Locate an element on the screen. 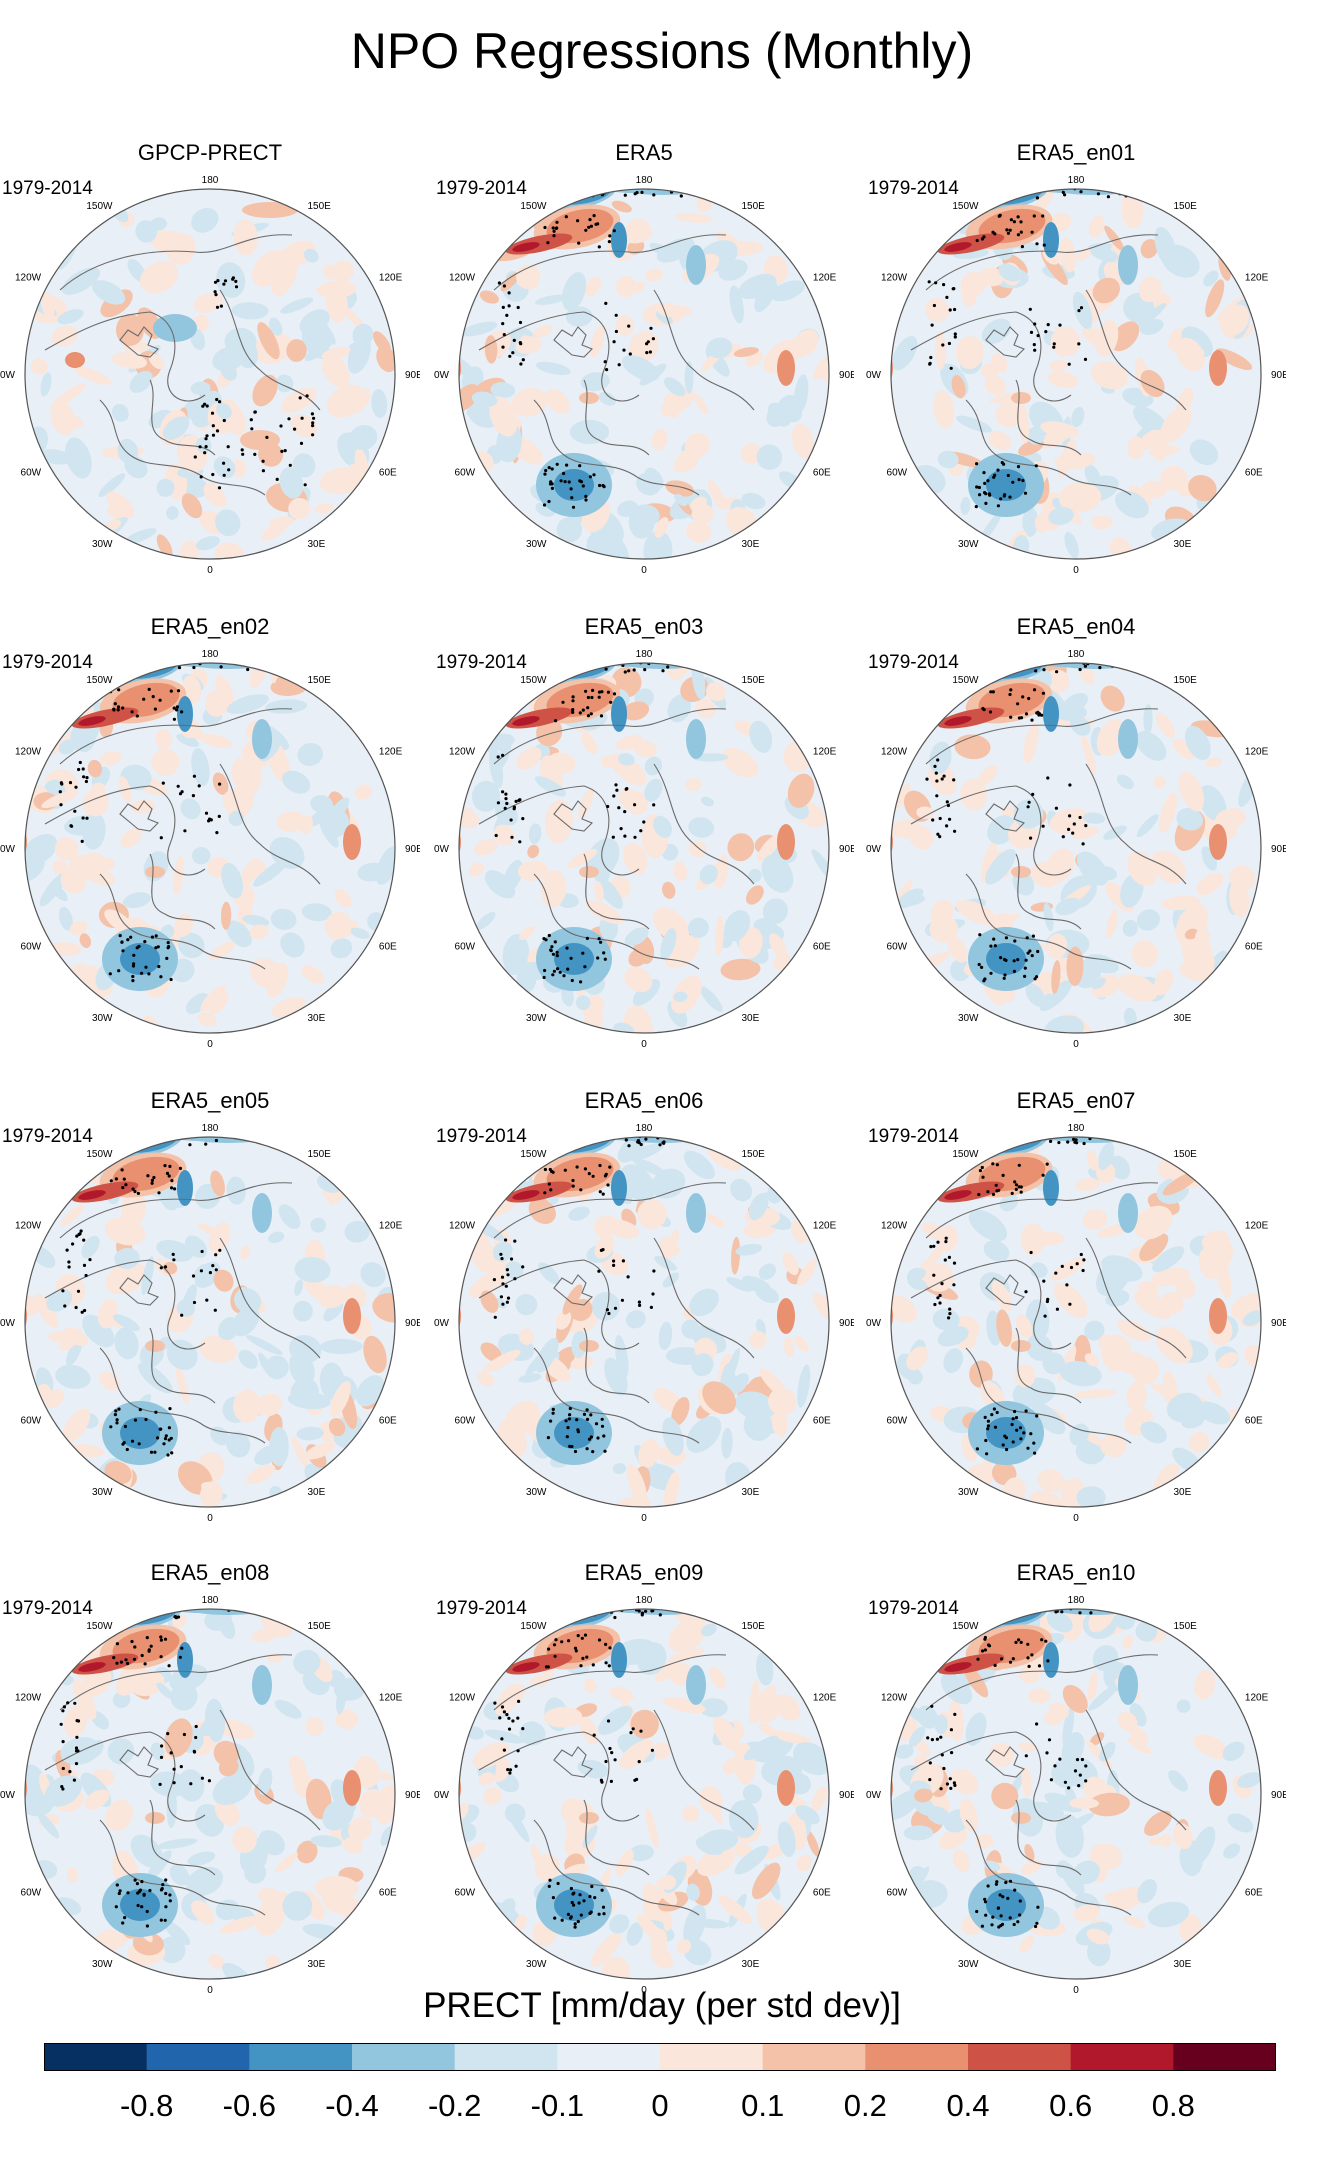  longitude-label: 90E is located at coordinates (1278, 1795).